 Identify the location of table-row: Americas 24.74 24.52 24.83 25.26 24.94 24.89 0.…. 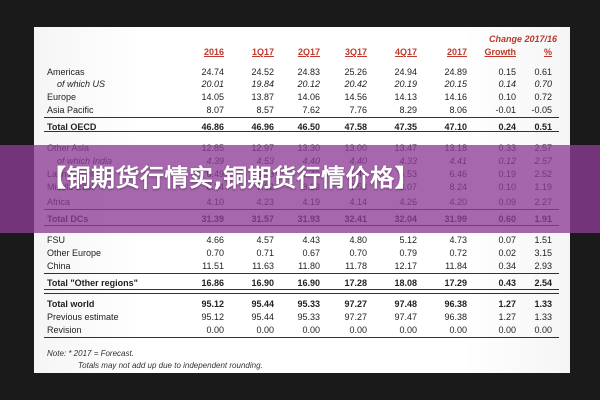
(302, 73).